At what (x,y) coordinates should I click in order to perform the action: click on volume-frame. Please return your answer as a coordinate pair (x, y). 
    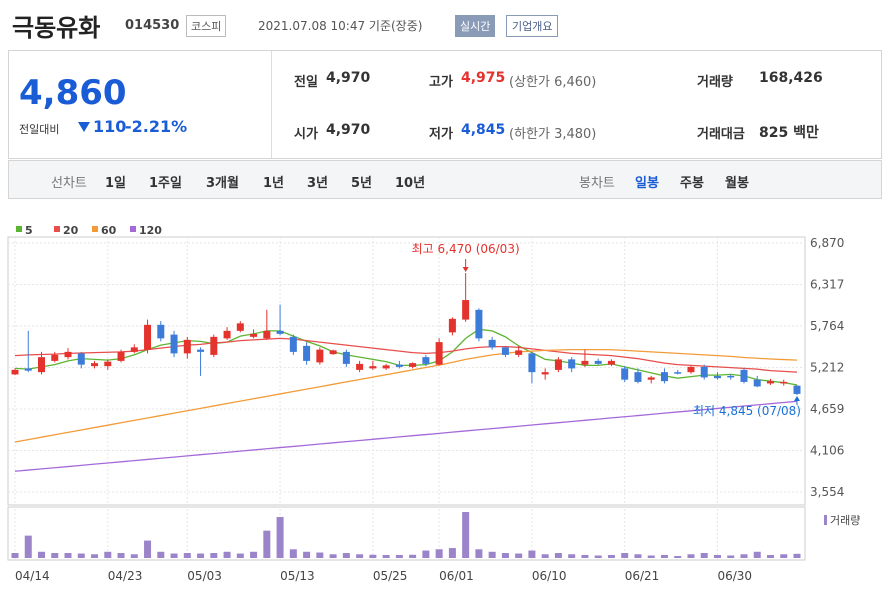
    Looking at the image, I should click on (406, 533).